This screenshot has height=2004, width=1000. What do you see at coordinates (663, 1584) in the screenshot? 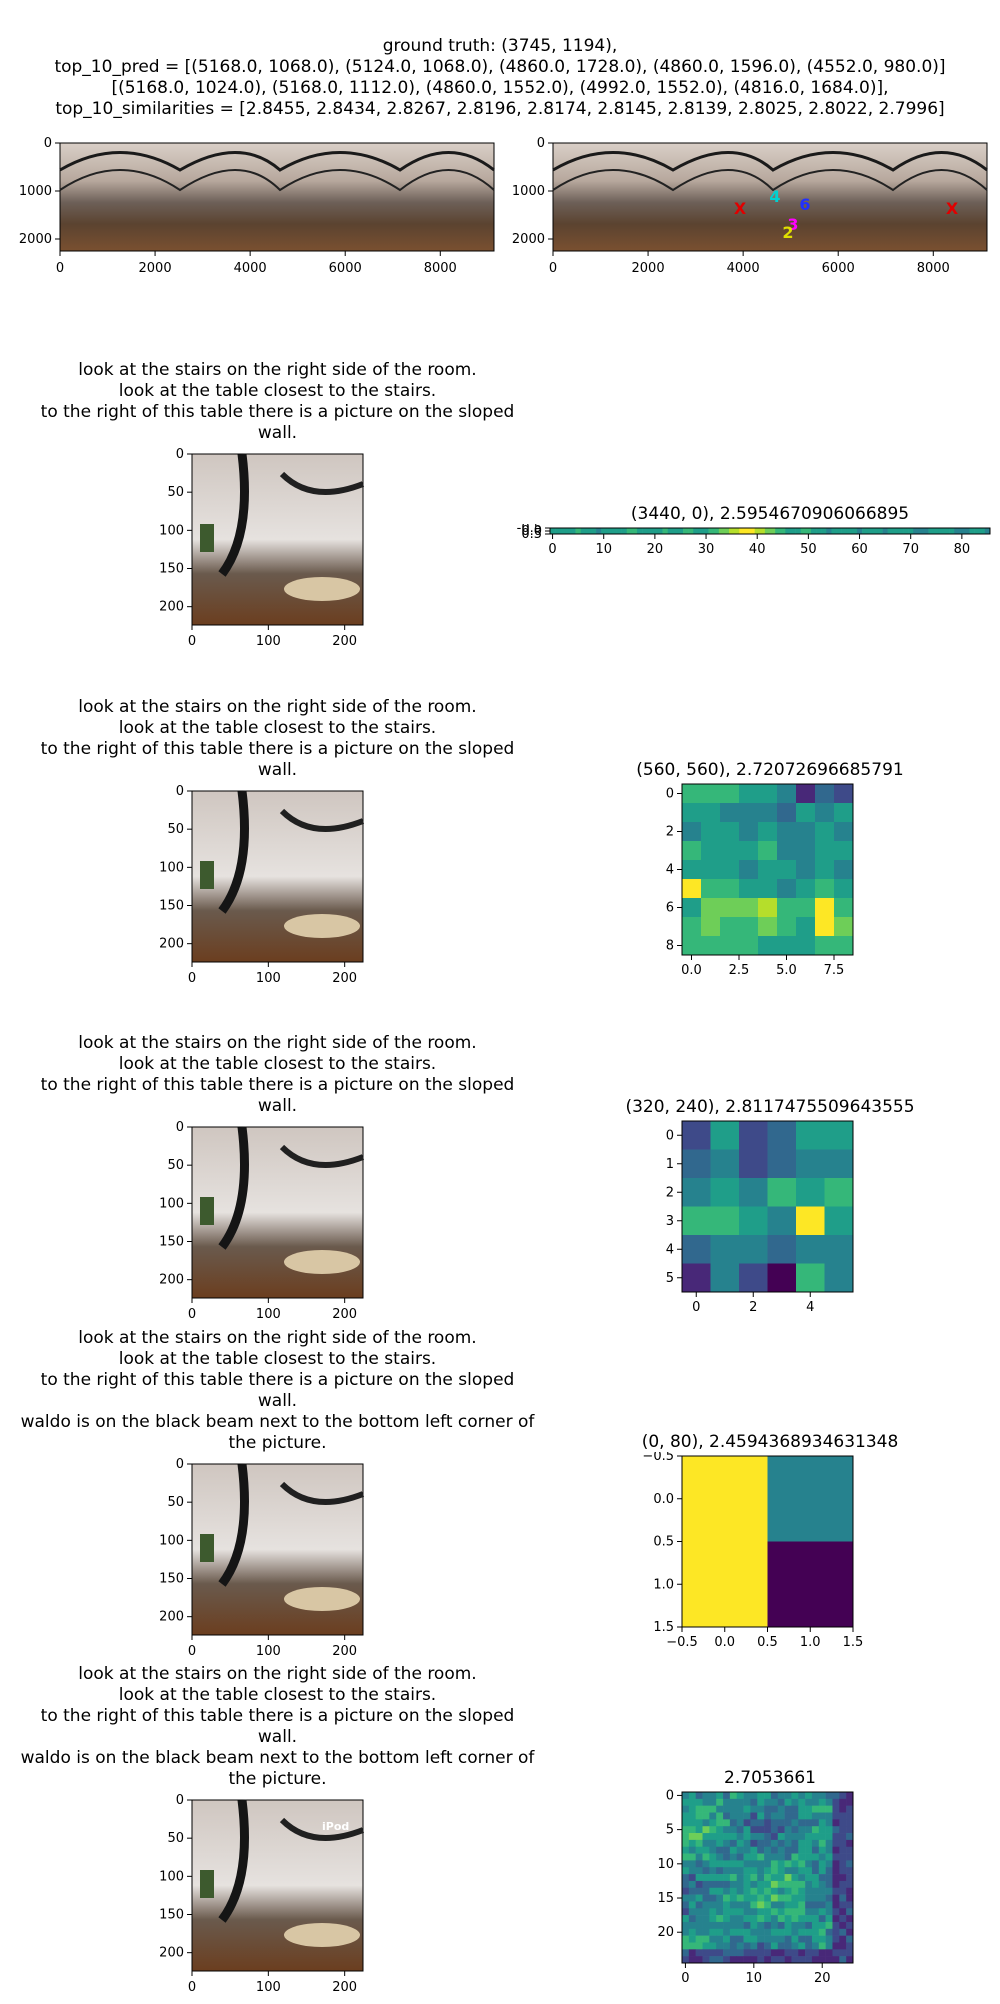
I see `tick-label: 1.0` at bounding box center [663, 1584].